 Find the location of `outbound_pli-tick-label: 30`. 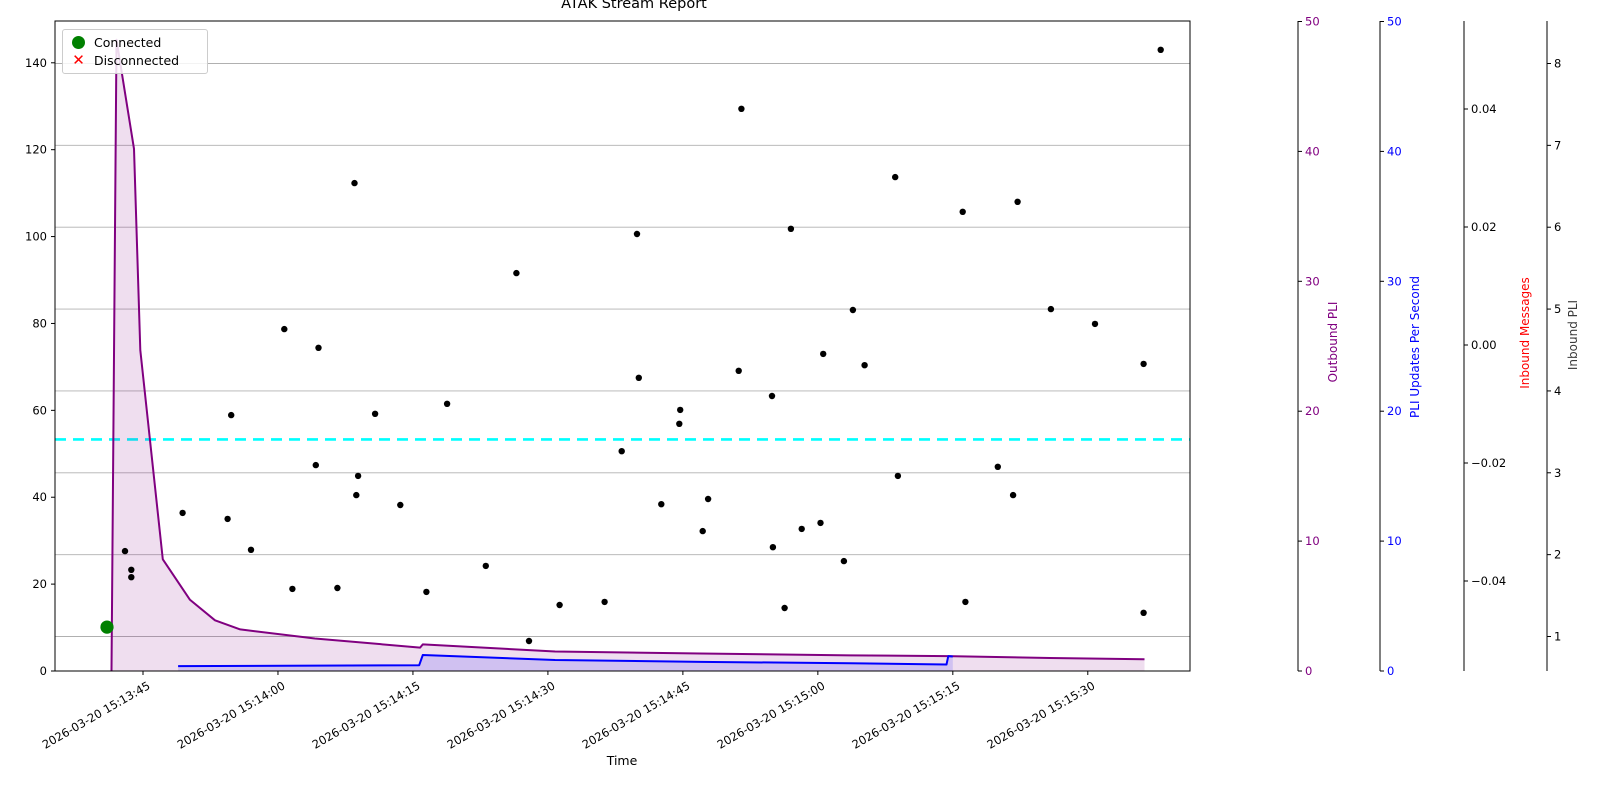

outbound_pli-tick-label: 30 is located at coordinates (1312, 281).